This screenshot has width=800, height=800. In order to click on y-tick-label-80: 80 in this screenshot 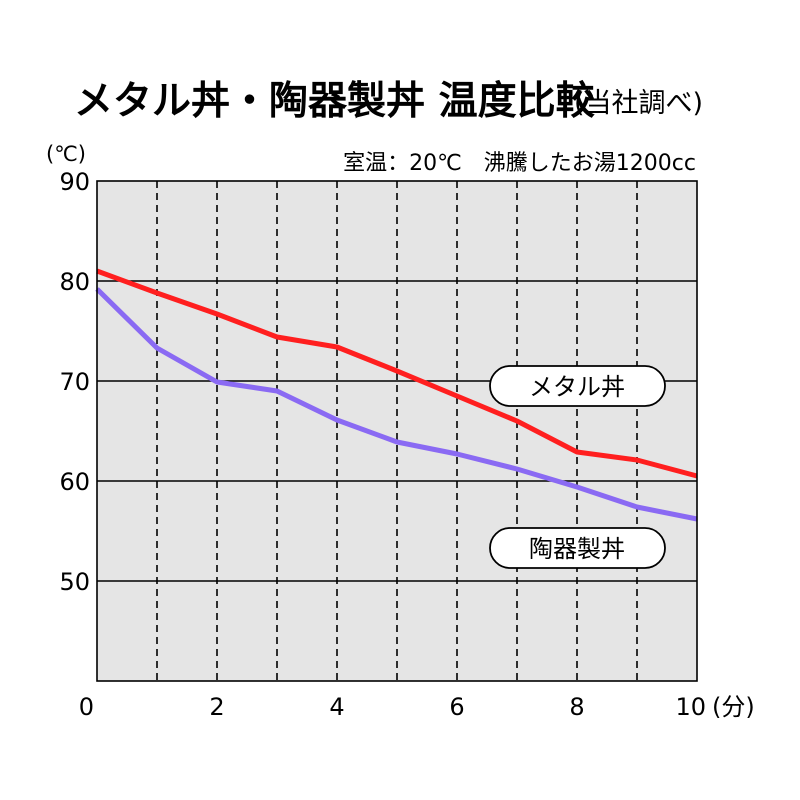, I will do `click(74, 282)`.